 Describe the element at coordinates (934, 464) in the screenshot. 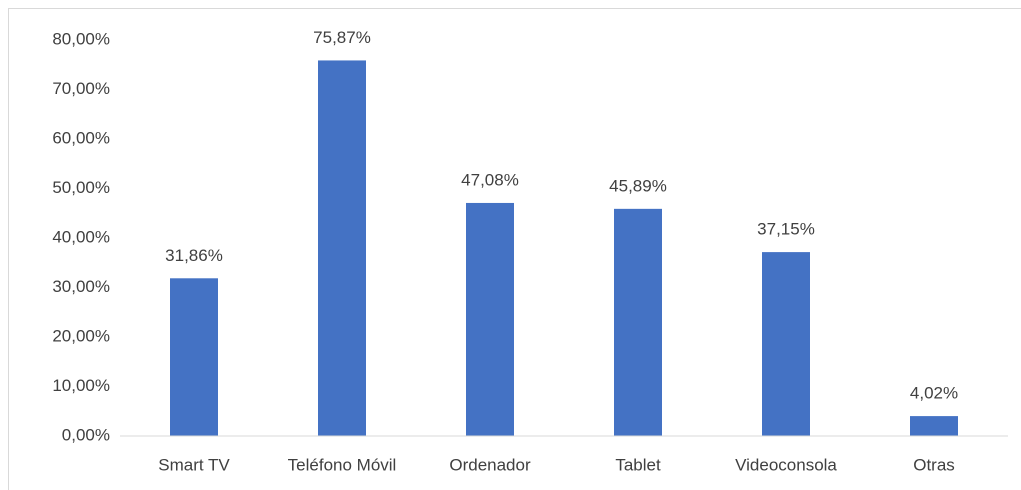

I see `x-tick-label: Otras` at that location.